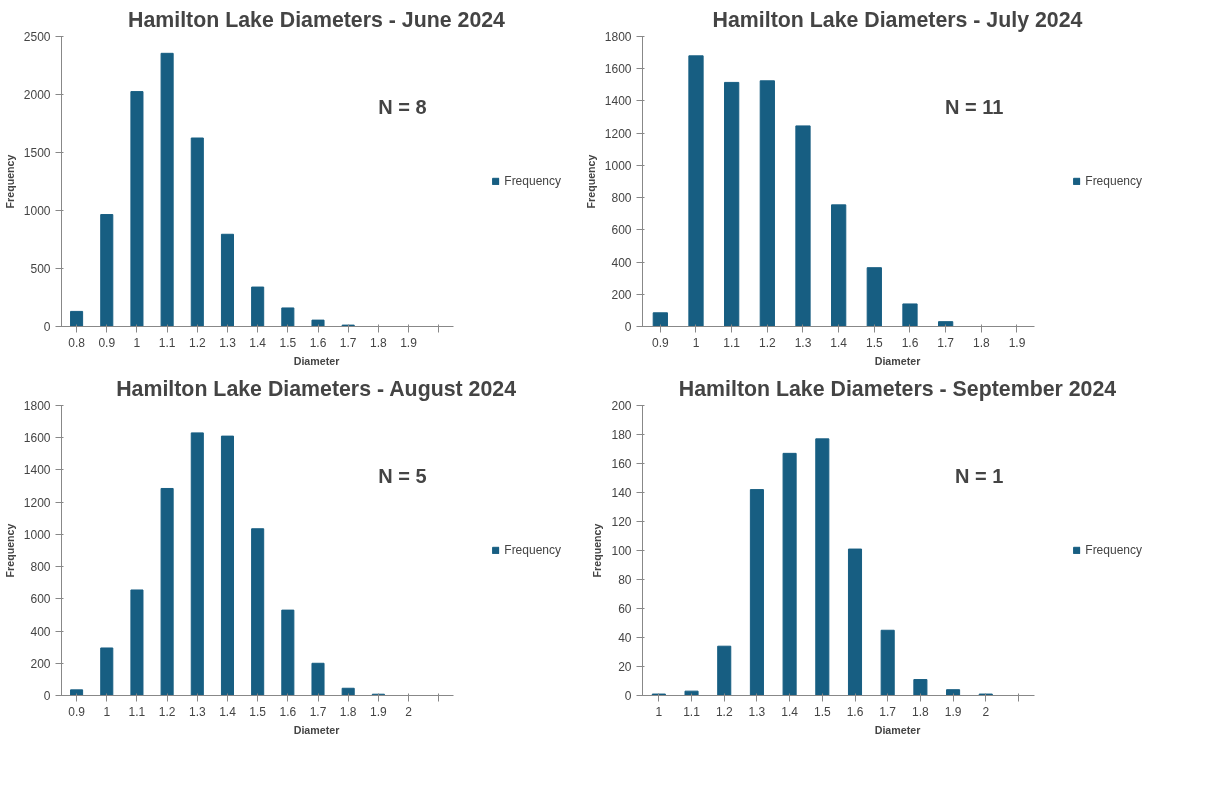 The height and width of the screenshot is (809, 1212). What do you see at coordinates (621, 493) in the screenshot?
I see `y-tick-label: 140` at bounding box center [621, 493].